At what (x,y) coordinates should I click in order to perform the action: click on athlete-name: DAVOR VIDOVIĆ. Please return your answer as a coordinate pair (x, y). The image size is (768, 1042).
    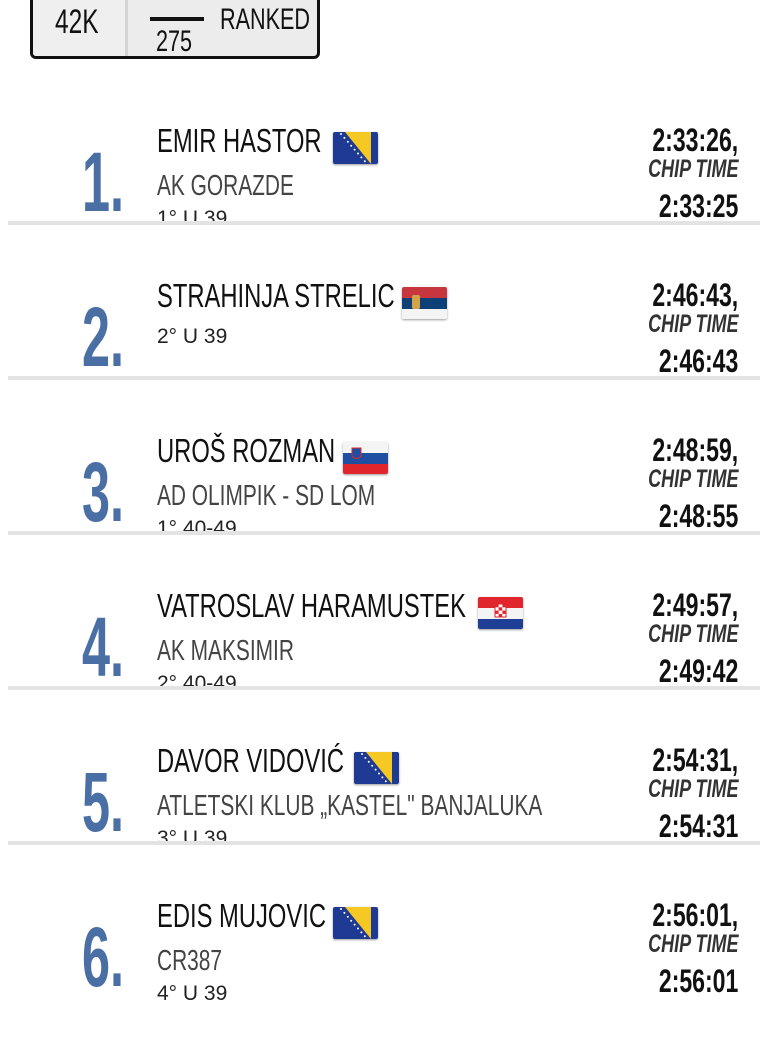
    Looking at the image, I should click on (287, 761).